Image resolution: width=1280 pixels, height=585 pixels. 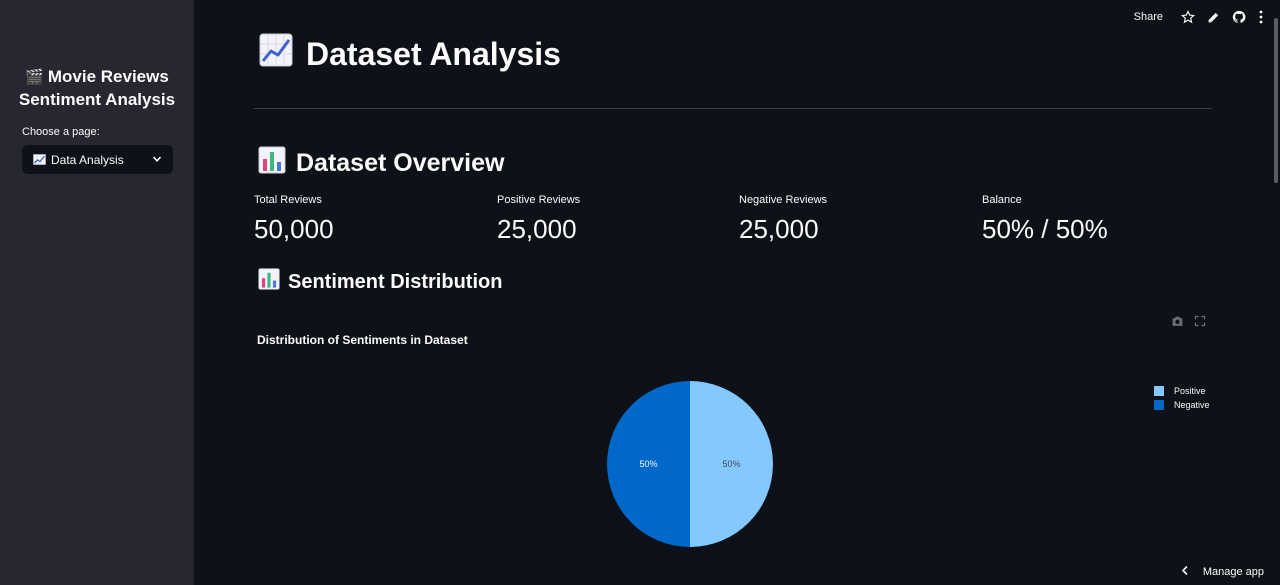 I want to click on scrollbar-thumb, so click(x=1276, y=100).